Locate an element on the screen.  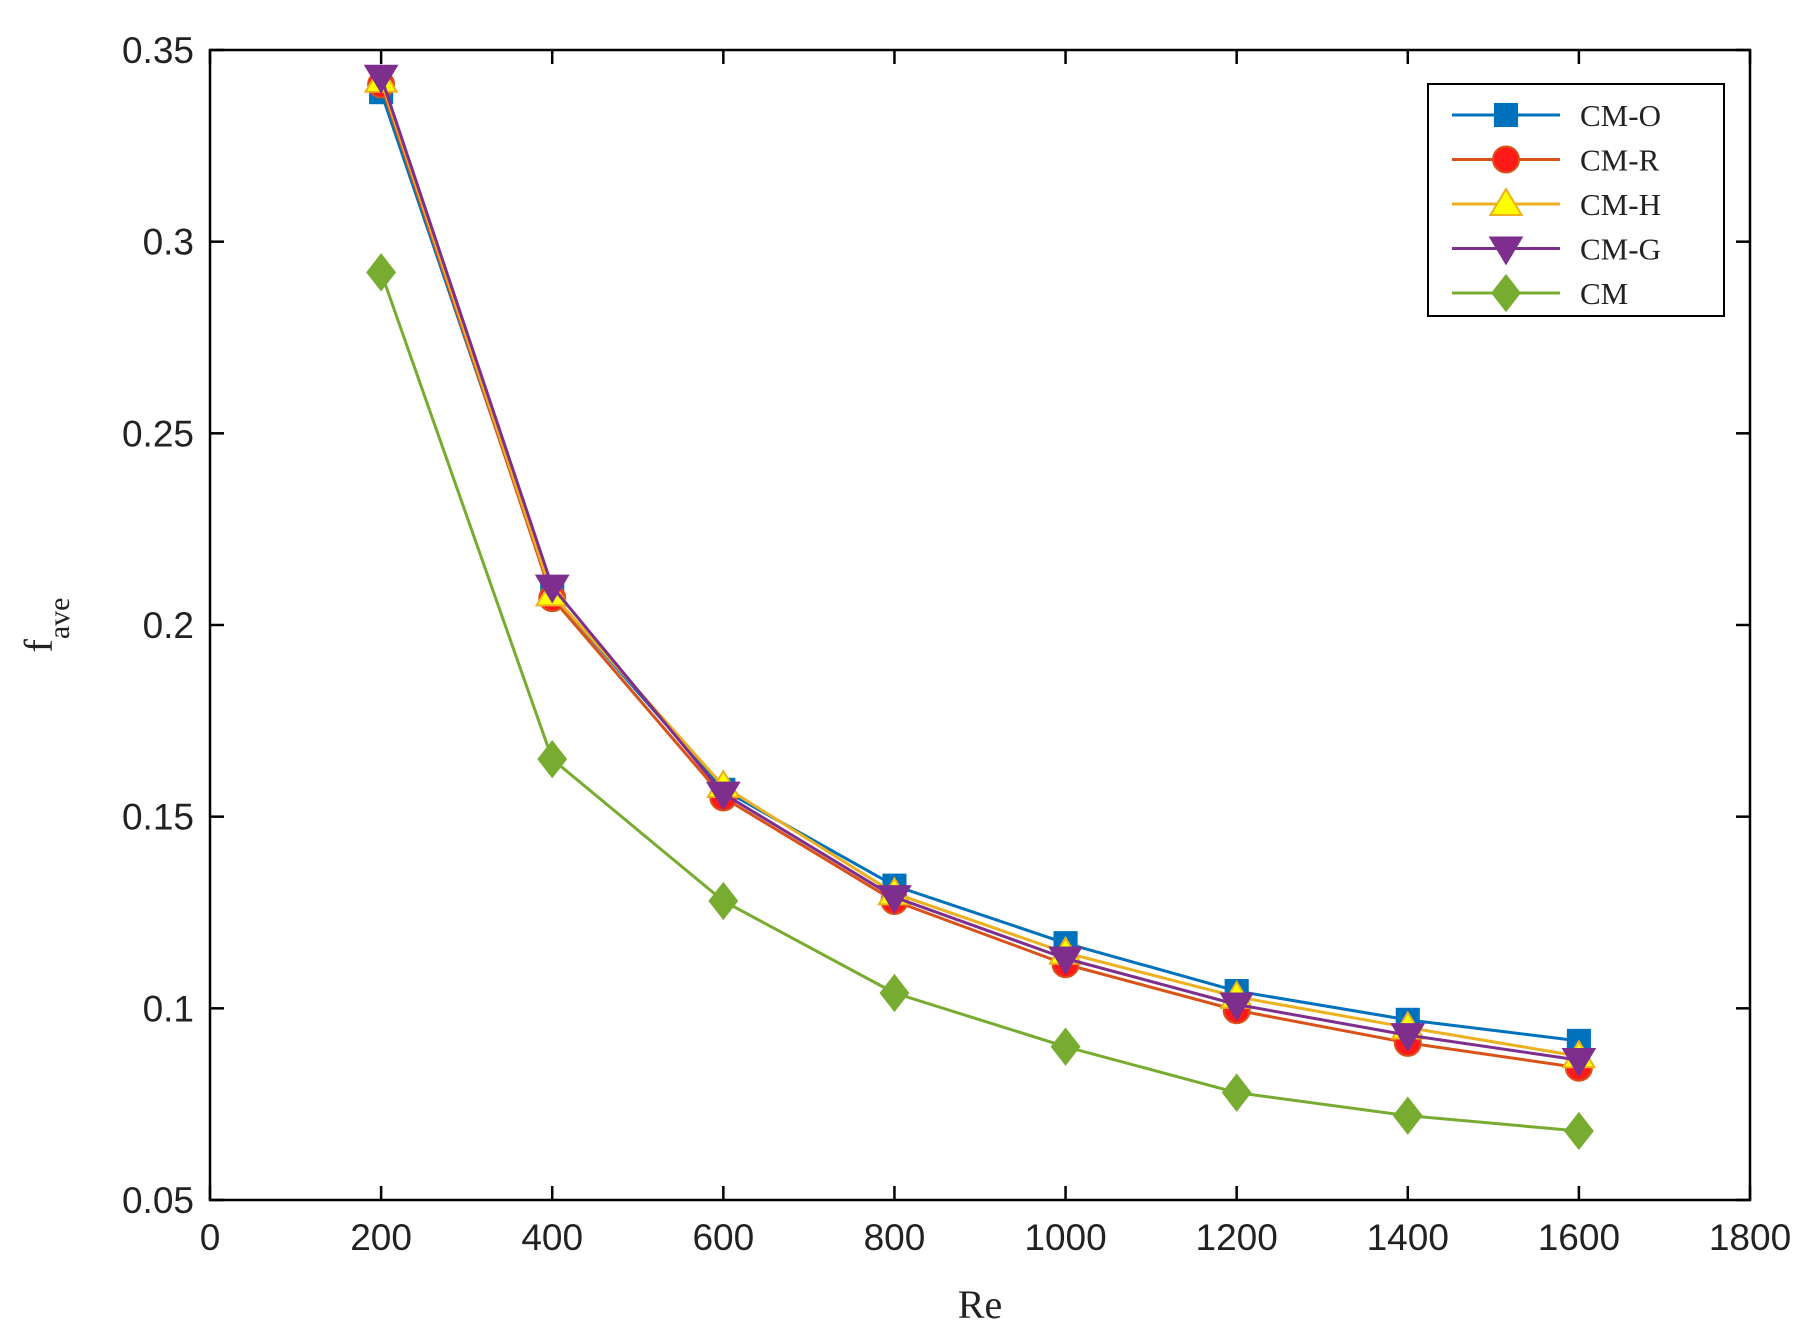
y-axis-title: fave is located at coordinates (46, 625).